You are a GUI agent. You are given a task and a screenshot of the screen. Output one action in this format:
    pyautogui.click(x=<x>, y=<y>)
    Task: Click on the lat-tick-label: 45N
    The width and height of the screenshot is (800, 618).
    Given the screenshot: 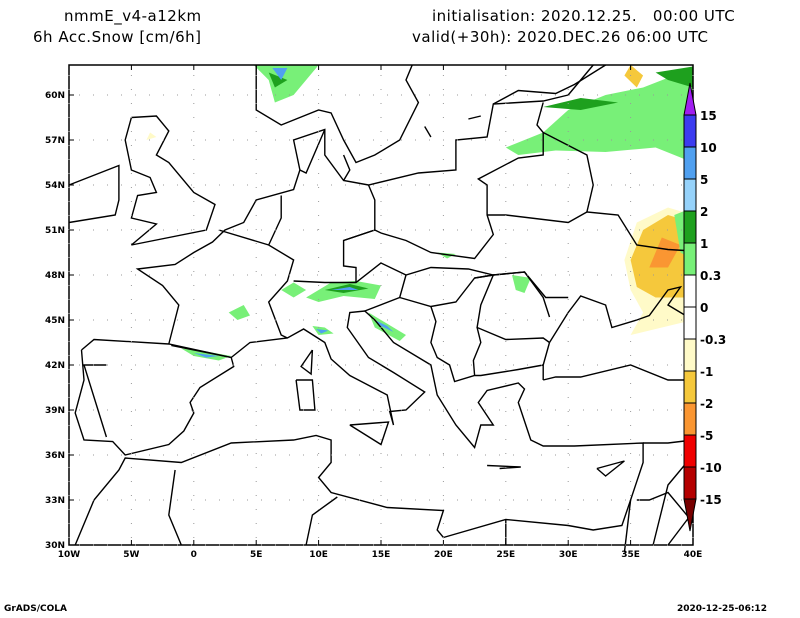 What is the action you would take?
    pyautogui.click(x=55, y=321)
    